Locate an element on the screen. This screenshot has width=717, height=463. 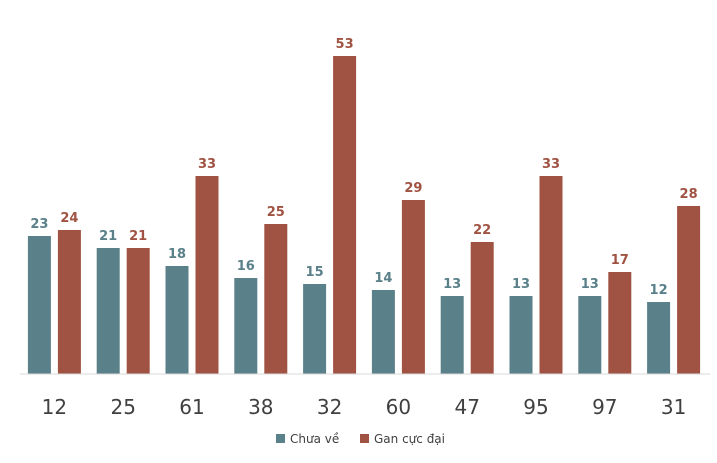
category-label-38: 38 is located at coordinates (260, 407).